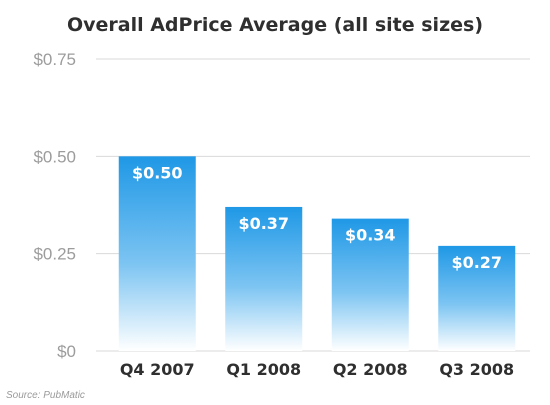  I want to click on y-tick-label: $0.50, so click(54, 156).